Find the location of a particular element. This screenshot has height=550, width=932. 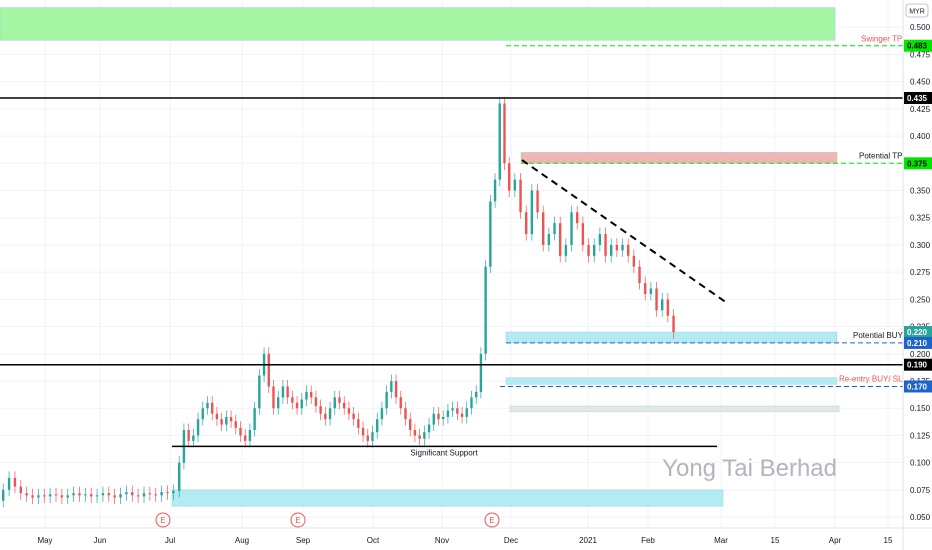

y-tick-label: 0.075 is located at coordinates (920, 490).